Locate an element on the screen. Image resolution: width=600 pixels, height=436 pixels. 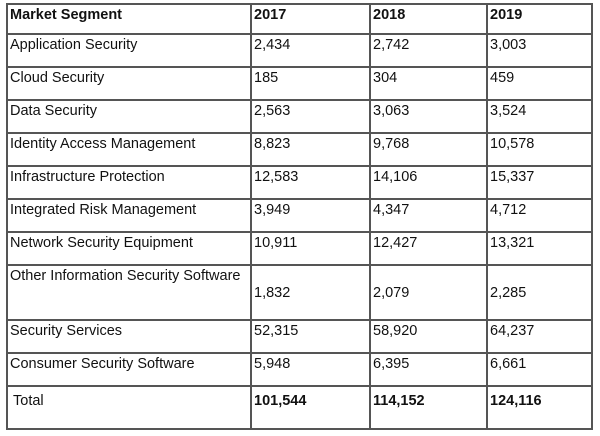
value-cell: 3,949 is located at coordinates (310, 215).